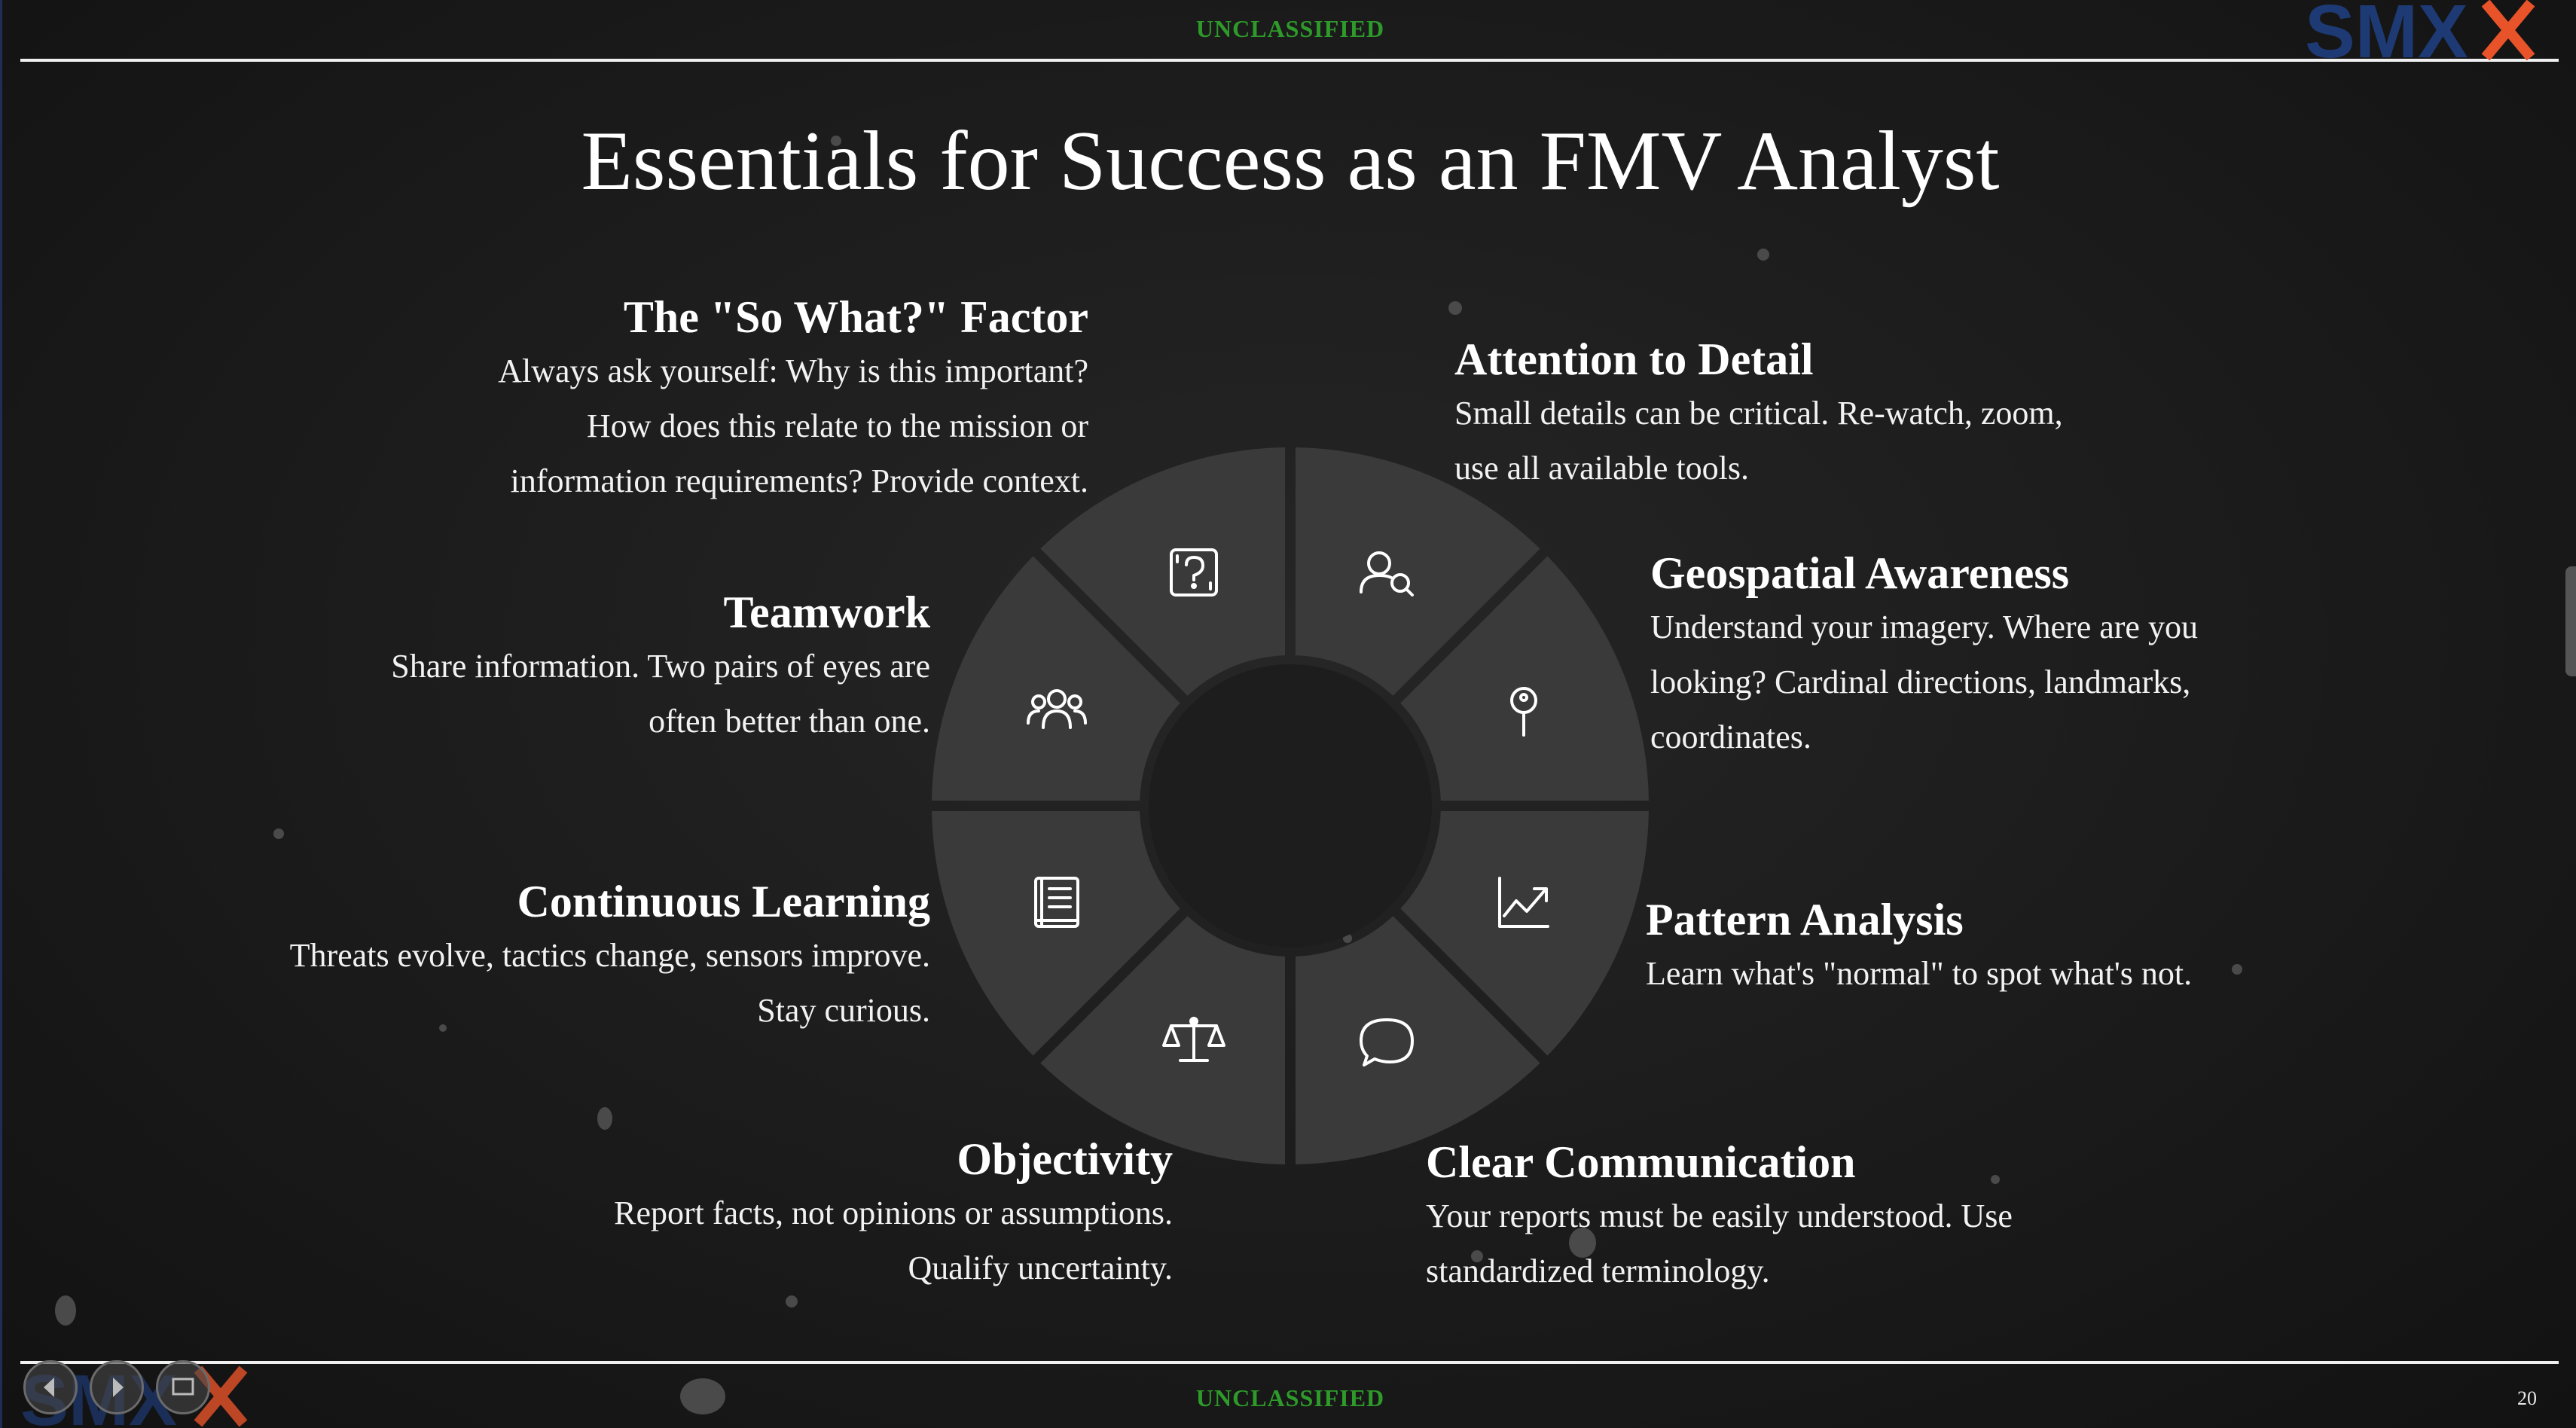  What do you see at coordinates (1290, 28) in the screenshot?
I see `classification-banner-top: UNCLASSIFIED` at bounding box center [1290, 28].